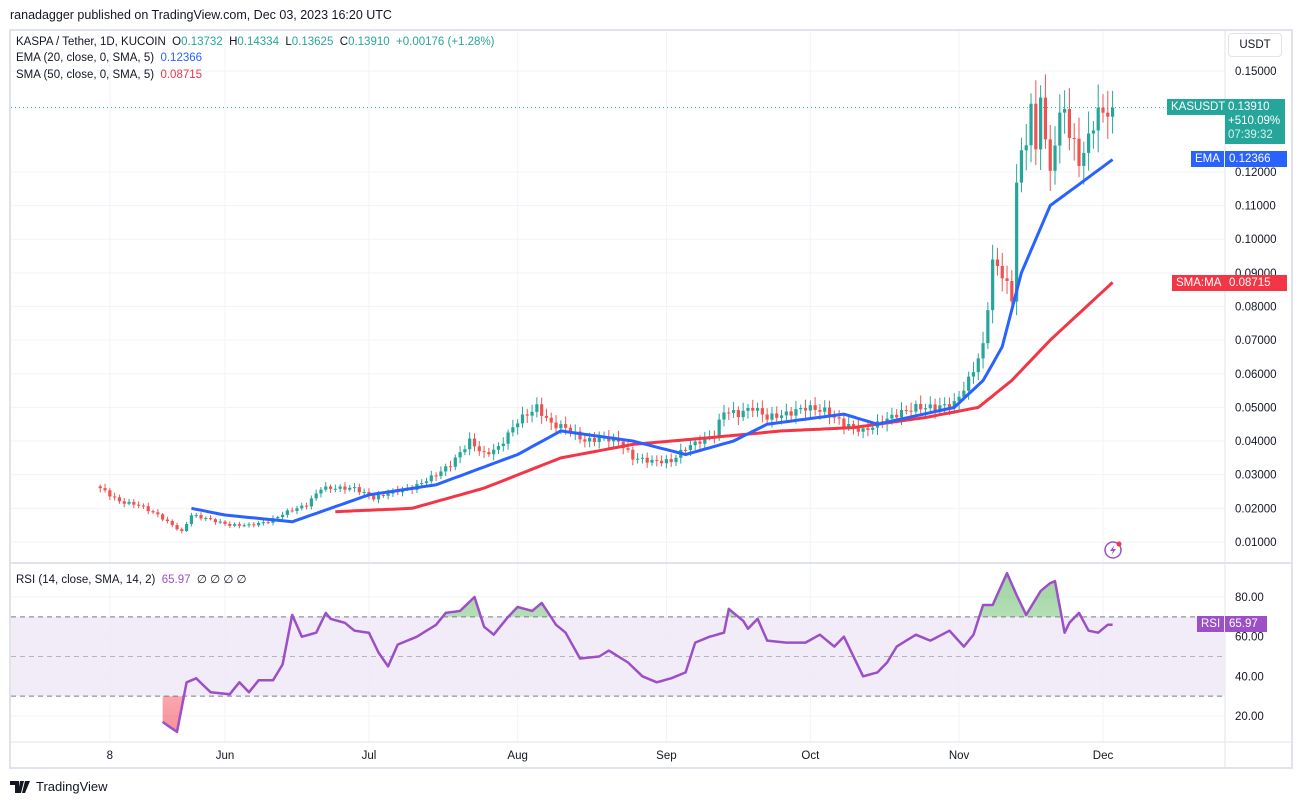  I want to click on symbol-name: KASPA / Tether, 1D, KUCOIN, so click(91, 42).